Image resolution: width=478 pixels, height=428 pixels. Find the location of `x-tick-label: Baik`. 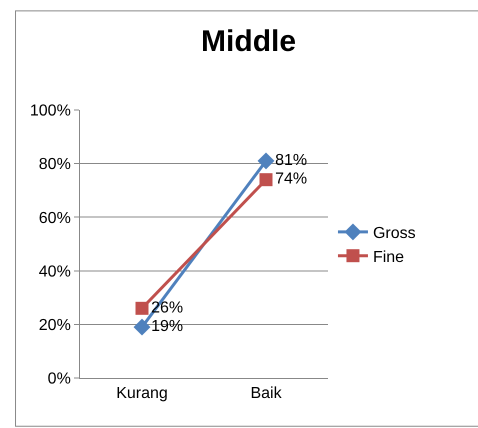

x-tick-label: Baik is located at coordinates (266, 393).